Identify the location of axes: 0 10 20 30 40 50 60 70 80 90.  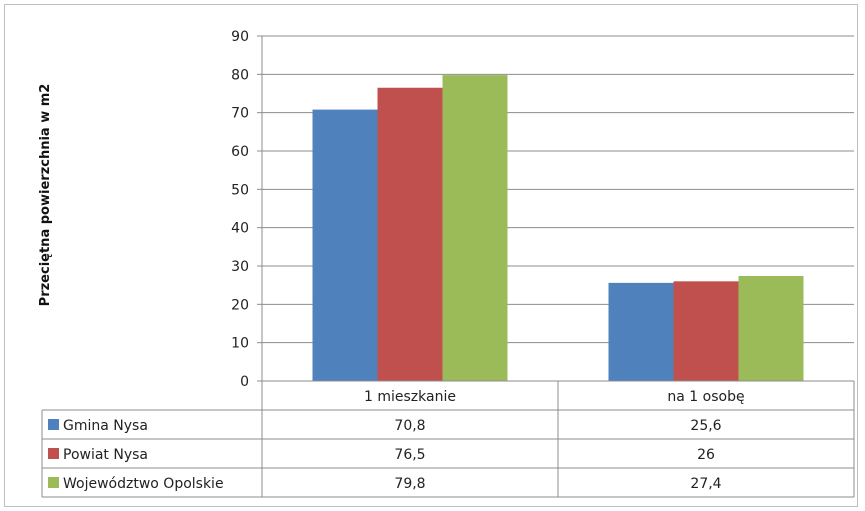
(247, 209).